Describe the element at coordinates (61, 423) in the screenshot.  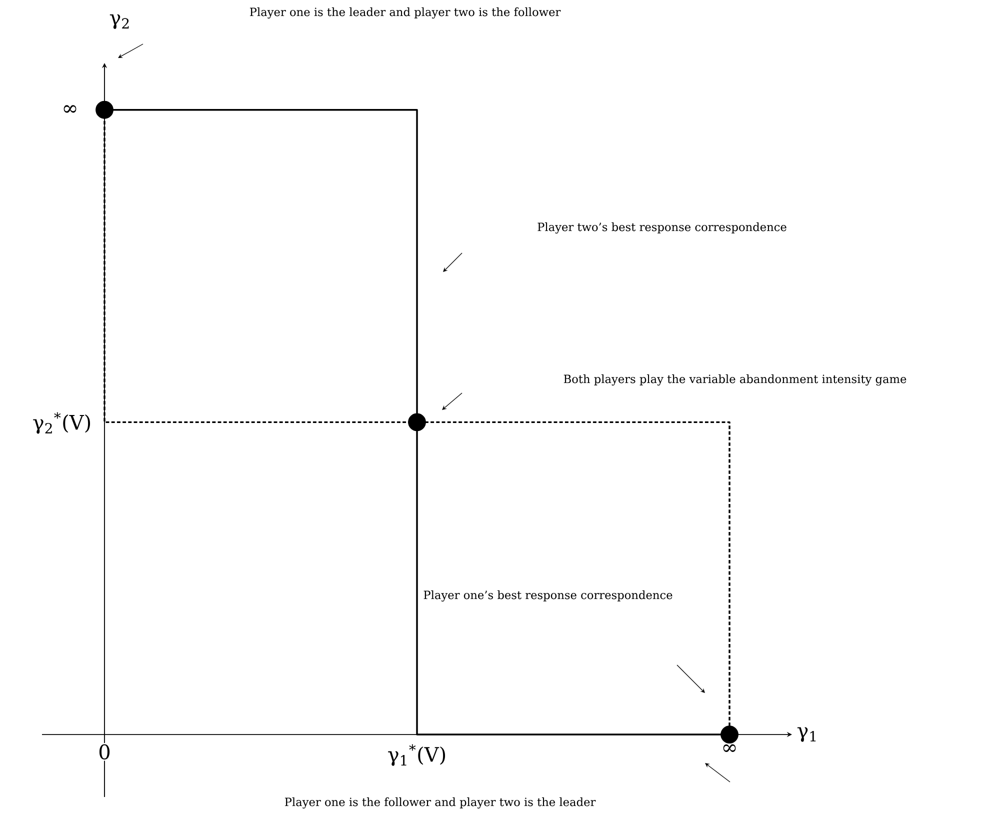
I see `annotation: γ$_{2}$$^{*}$(V)` at that location.